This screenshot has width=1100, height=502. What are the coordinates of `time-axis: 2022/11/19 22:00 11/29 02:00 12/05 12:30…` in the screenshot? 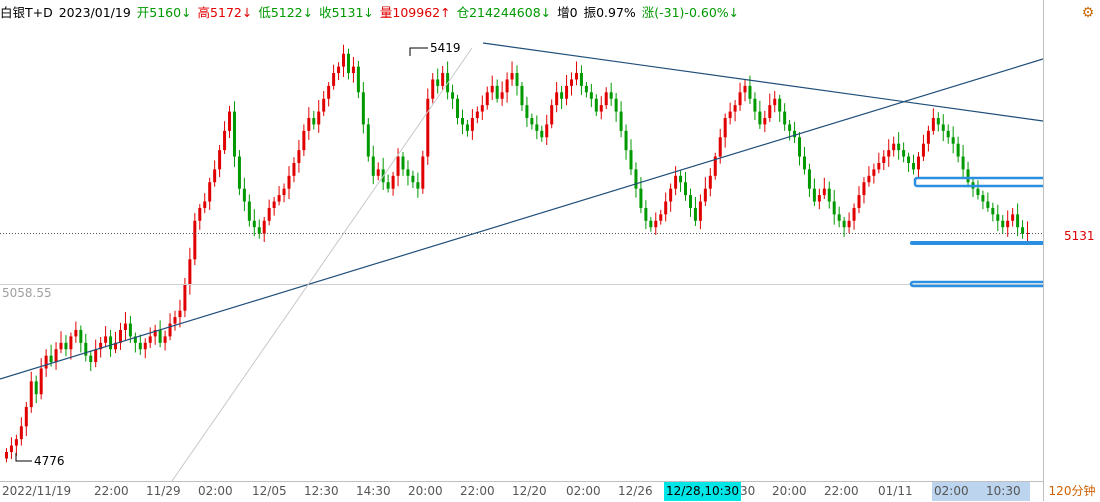 It's located at (521, 491).